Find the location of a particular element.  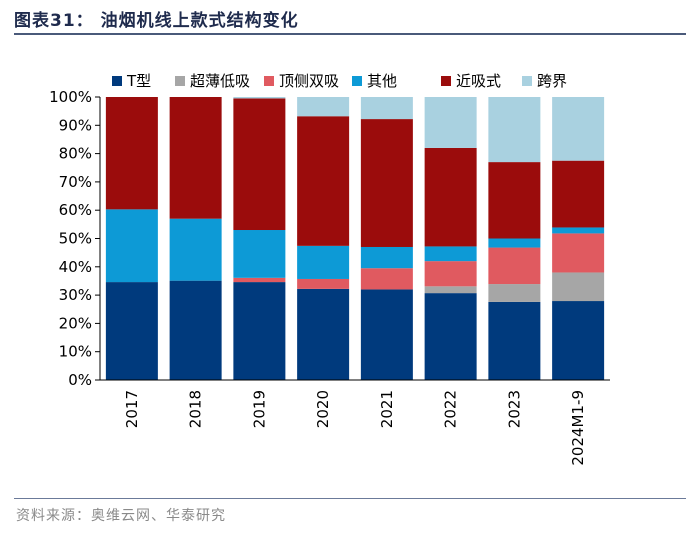

y-tick-label-1: 10% is located at coordinates (75, 352).